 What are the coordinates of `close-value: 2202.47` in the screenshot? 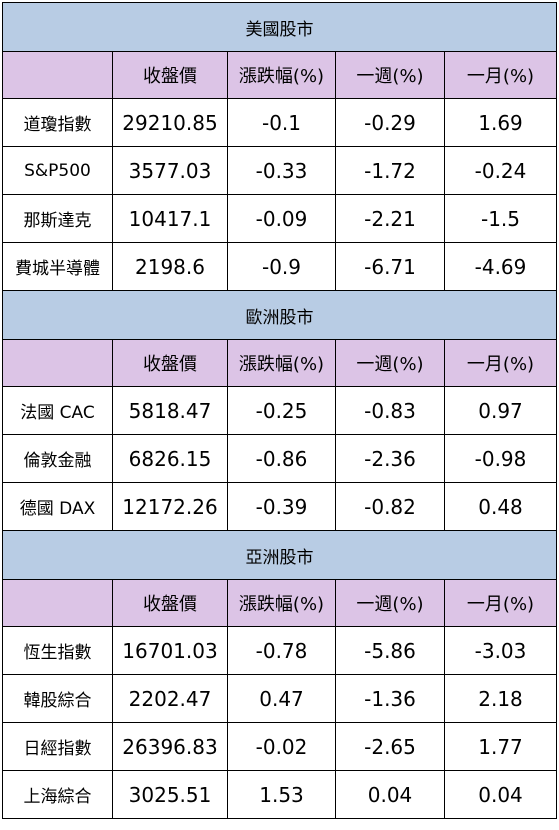 It's located at (170, 698).